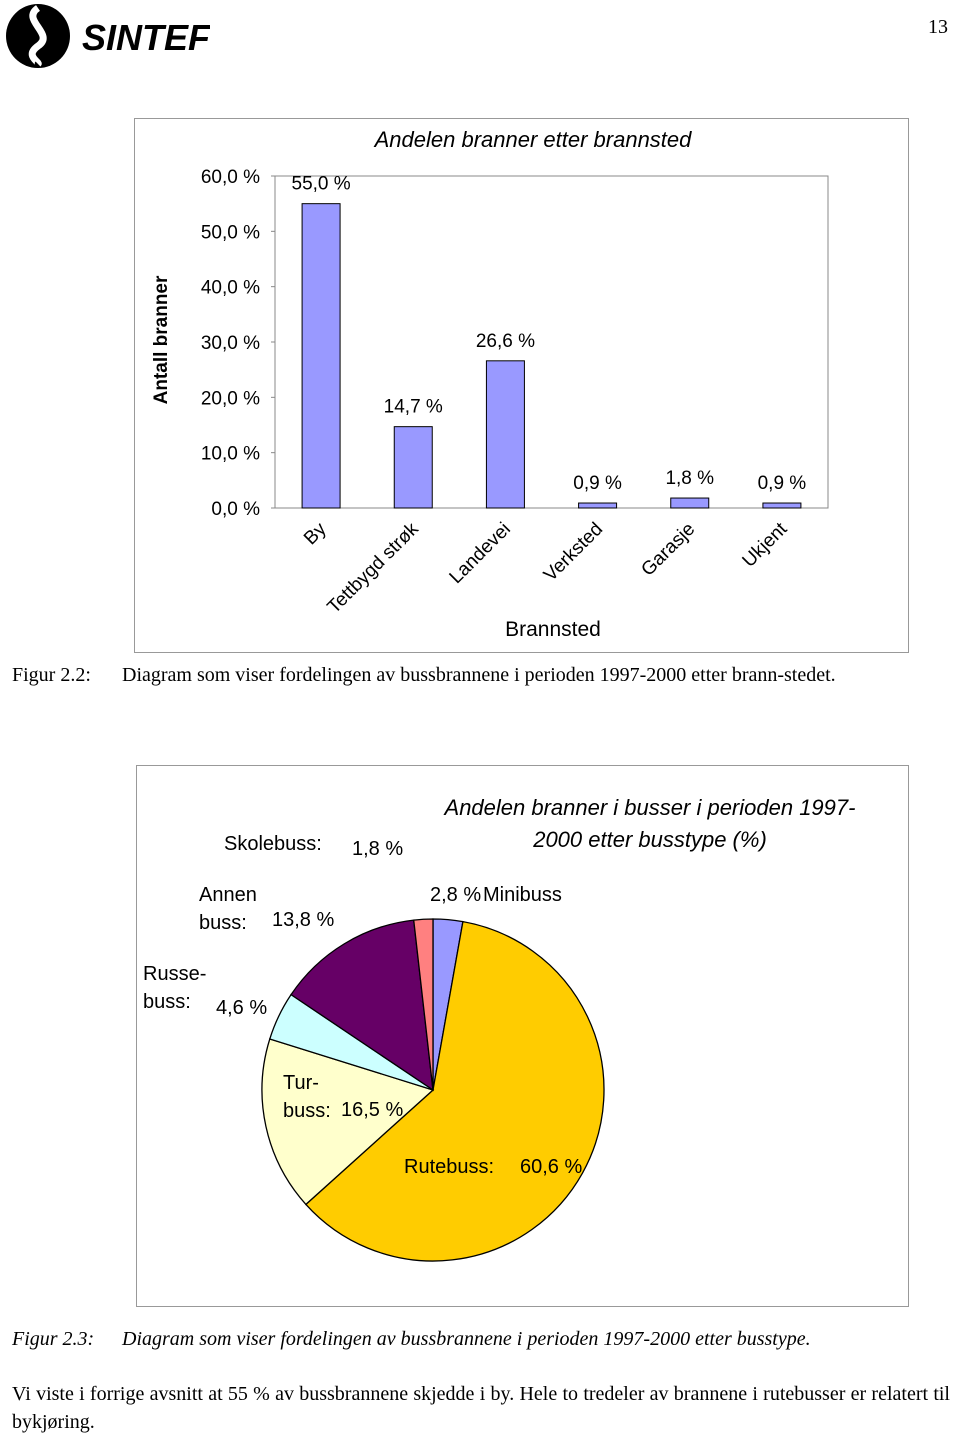 This screenshot has height=1436, width=960. I want to click on slice-label: Tur-buss:, so click(307, 1097).